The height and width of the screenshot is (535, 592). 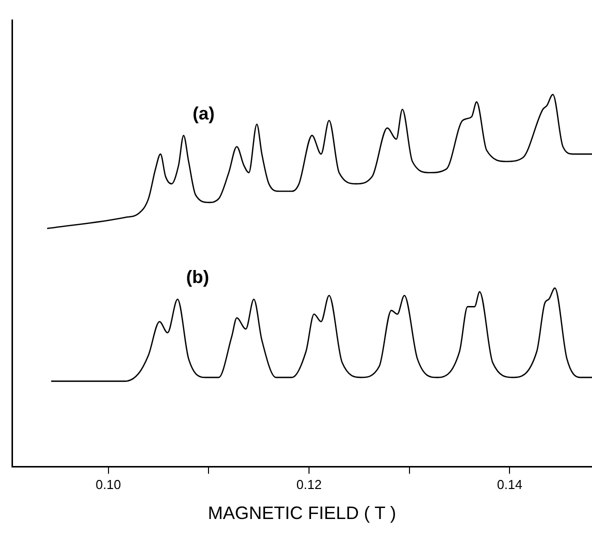 I want to click on x-tick-label: 0.10, so click(x=108, y=484).